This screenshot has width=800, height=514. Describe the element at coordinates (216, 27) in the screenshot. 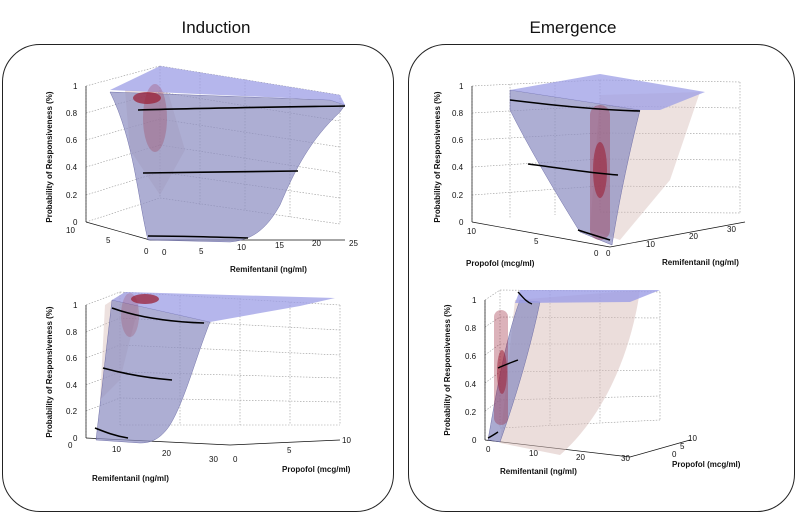

I see `title-induction: Induction` at that location.